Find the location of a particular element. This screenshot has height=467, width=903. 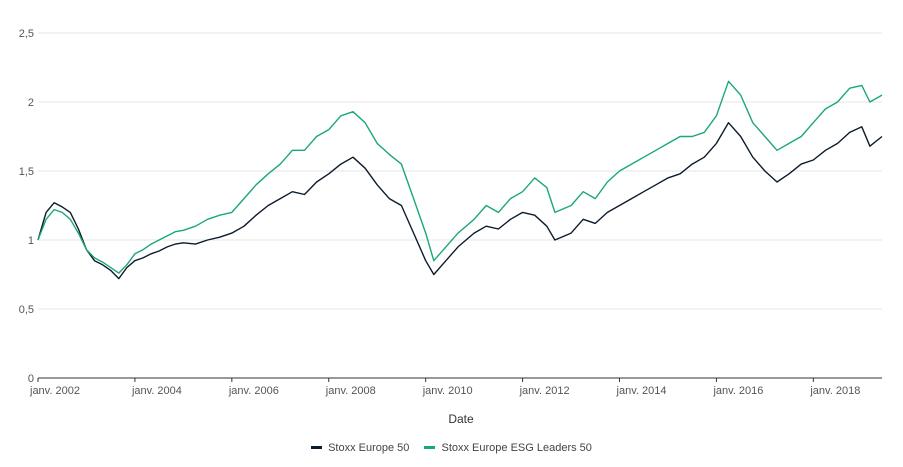

legend-swatch-green is located at coordinates (430, 447).